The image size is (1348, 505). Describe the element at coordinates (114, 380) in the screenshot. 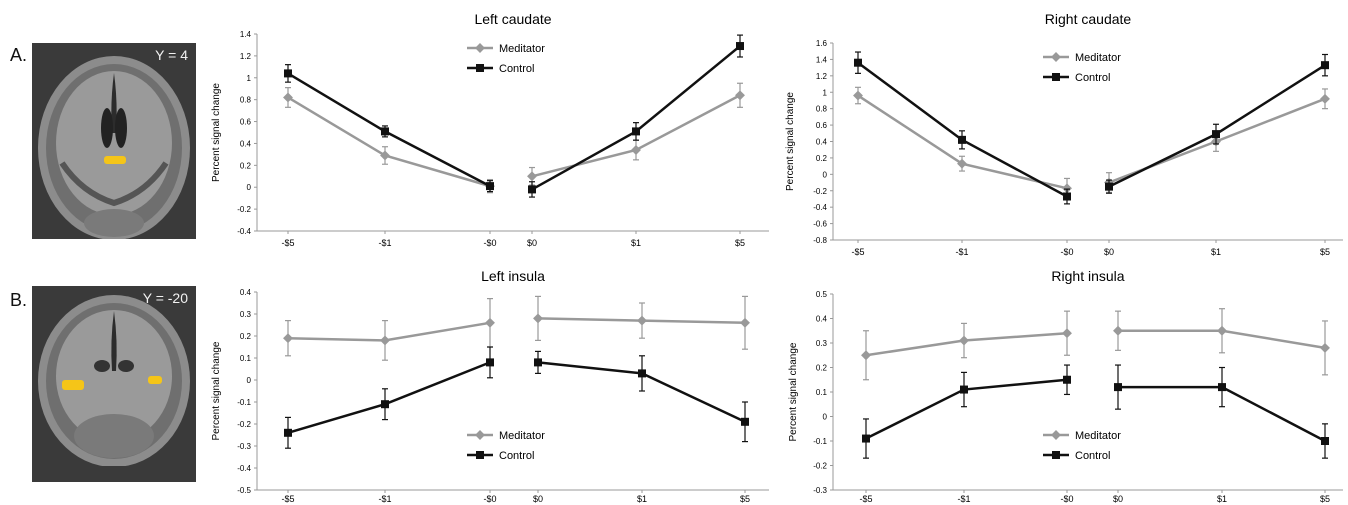

I see `brain-image-b` at that location.